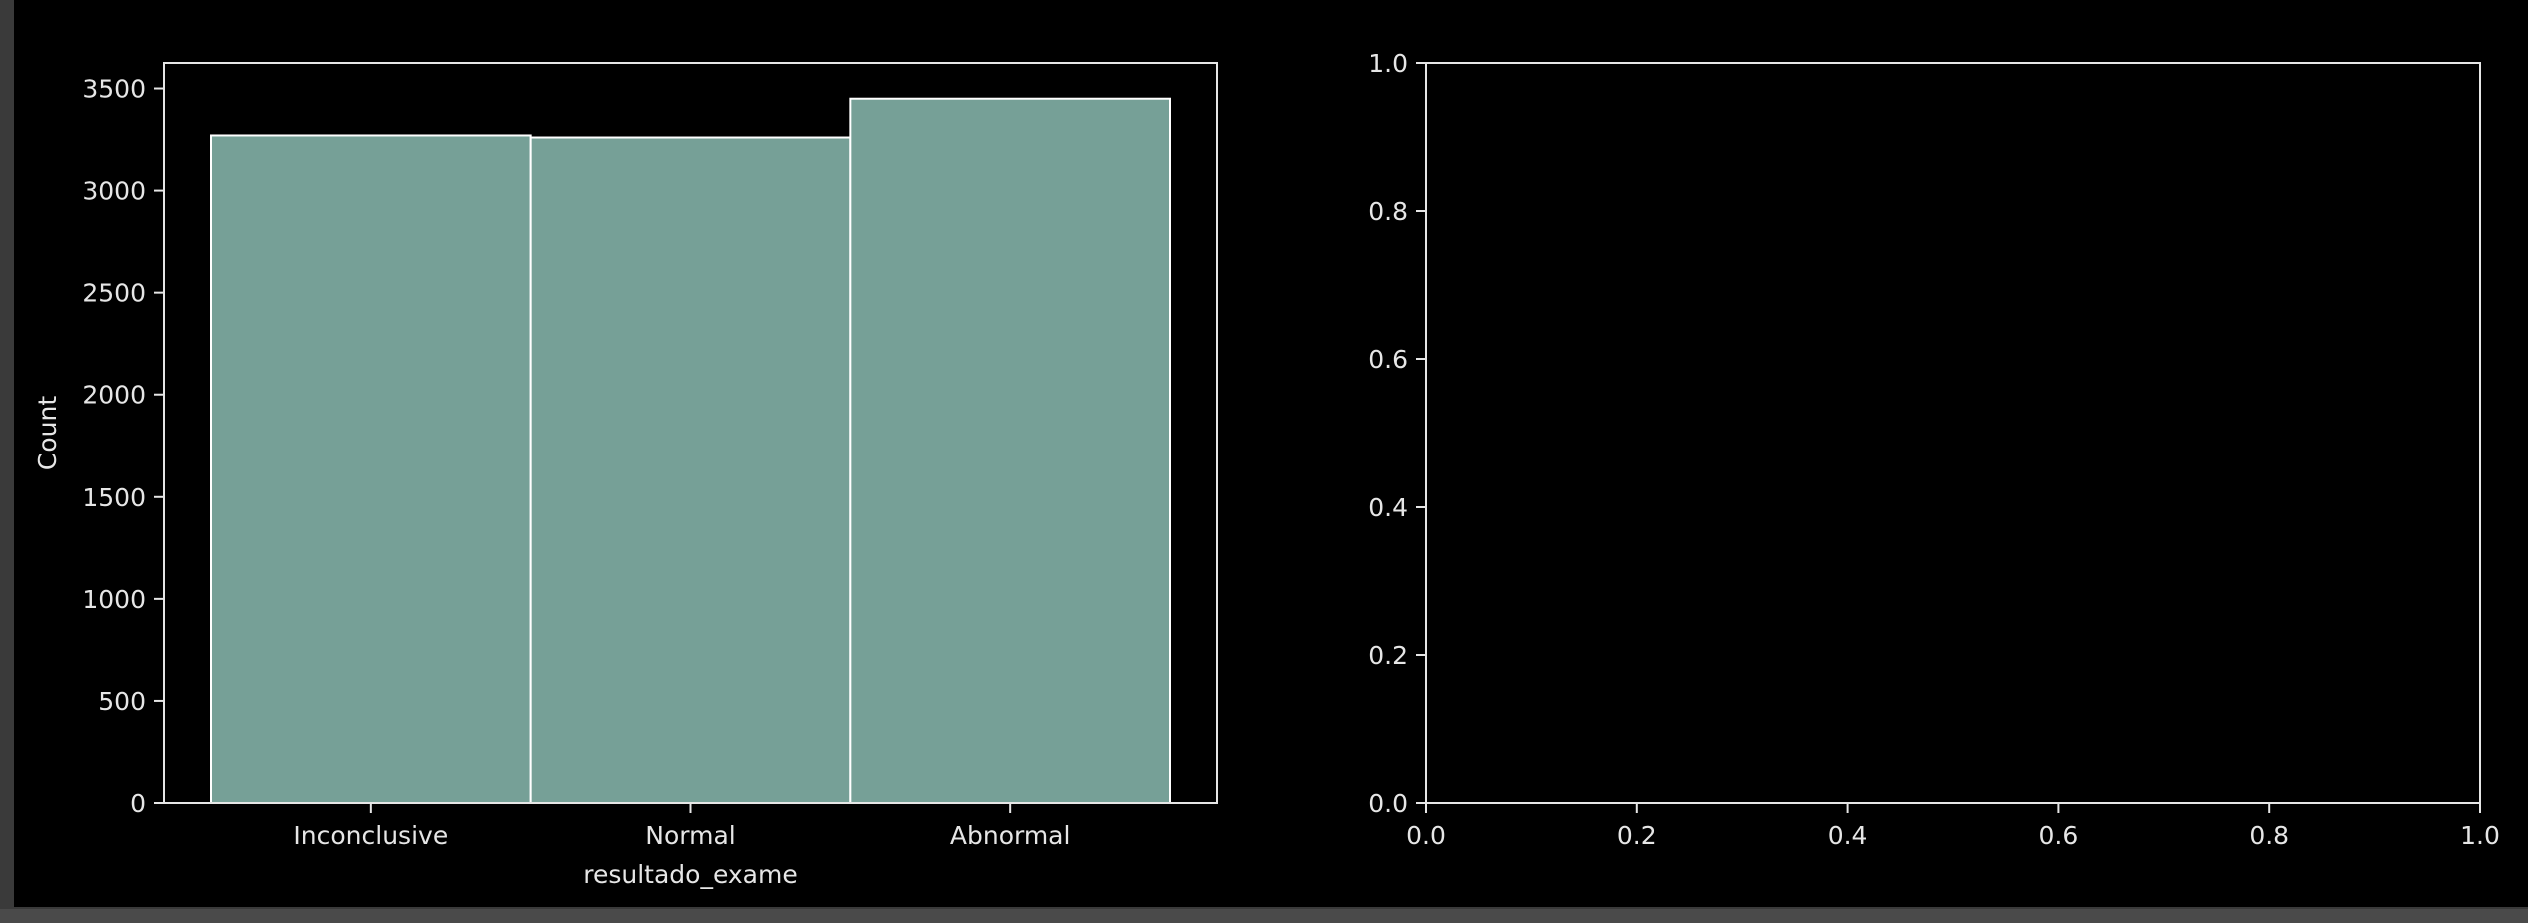 The image size is (2528, 923). What do you see at coordinates (47, 433) in the screenshot?
I see `y-axis-label: Count` at bounding box center [47, 433].